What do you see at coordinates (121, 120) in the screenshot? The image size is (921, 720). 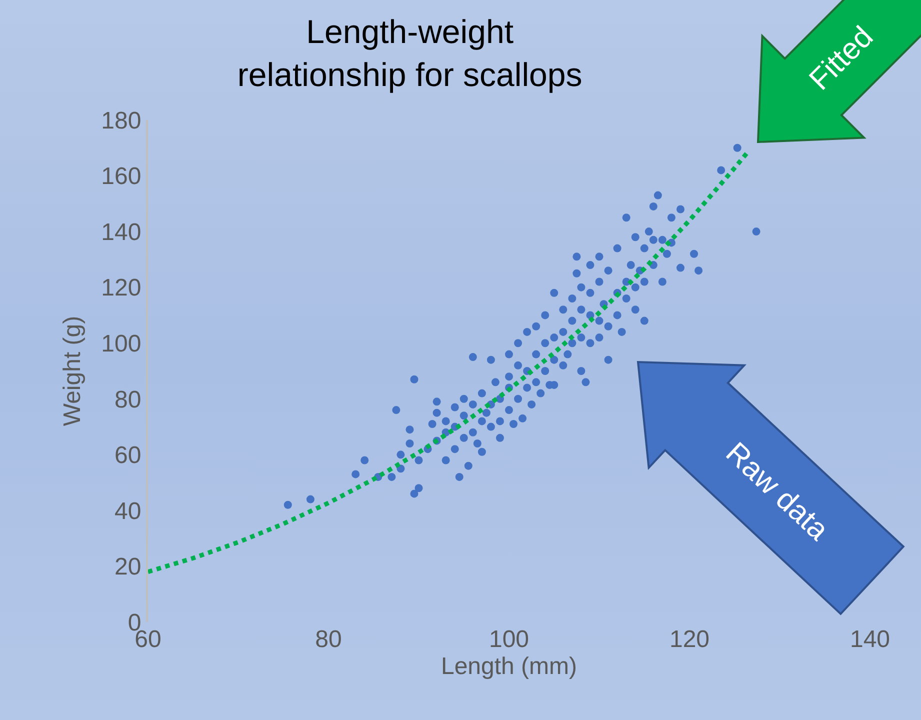 I see `y-tick-label: 180` at bounding box center [121, 120].